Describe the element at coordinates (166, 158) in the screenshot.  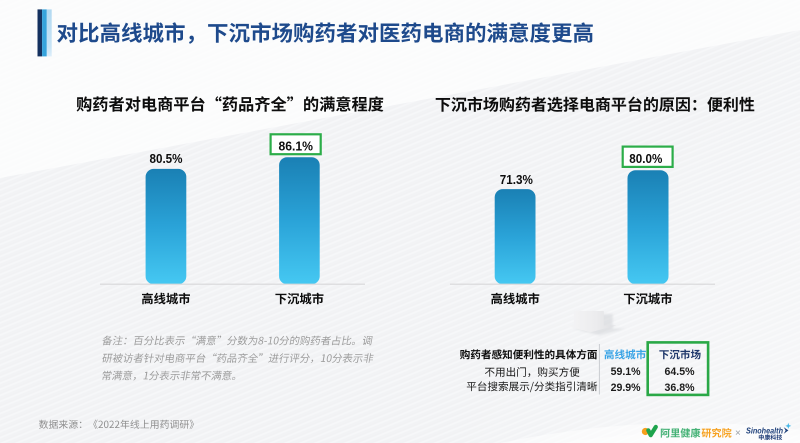
I see `svg-text: 80.5%` at that location.